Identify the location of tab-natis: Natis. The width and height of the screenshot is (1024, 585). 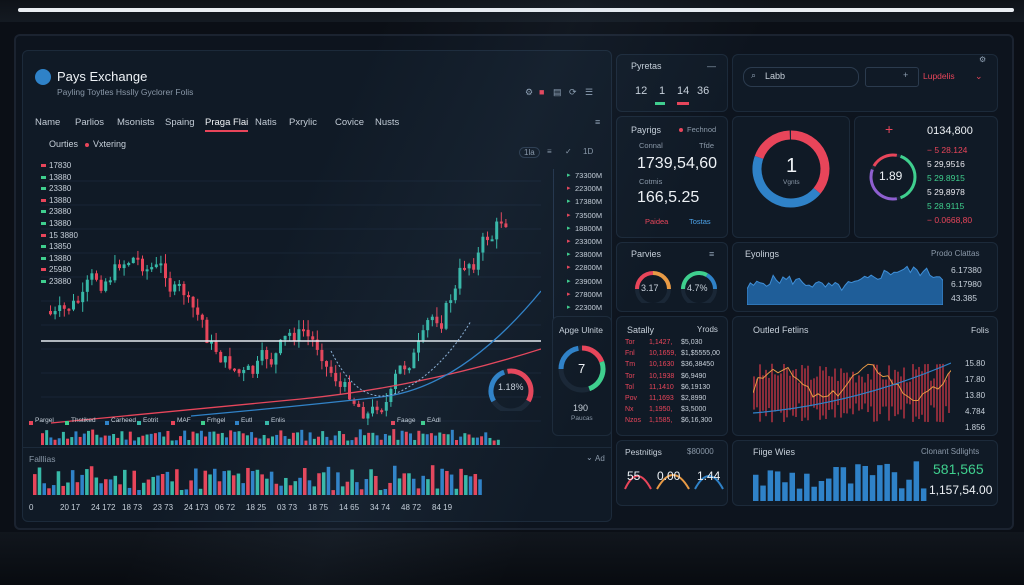
(266, 122).